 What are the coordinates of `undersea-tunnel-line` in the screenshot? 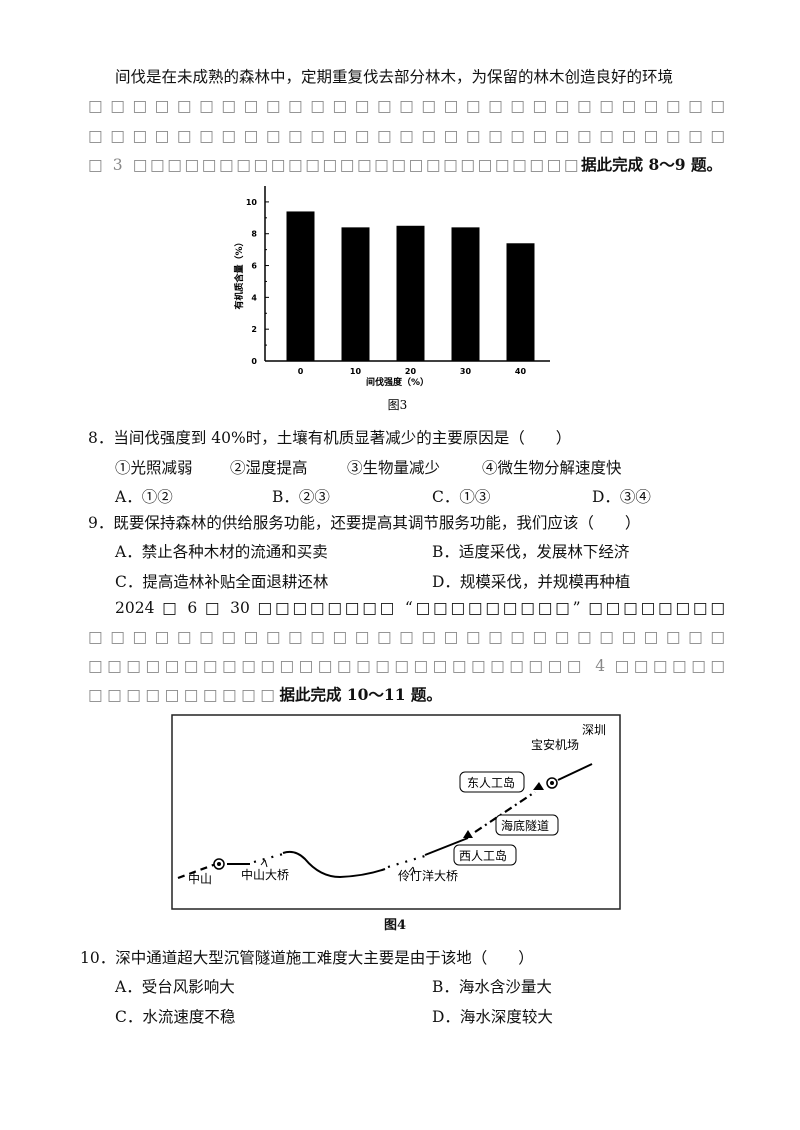 It's located at (505, 812).